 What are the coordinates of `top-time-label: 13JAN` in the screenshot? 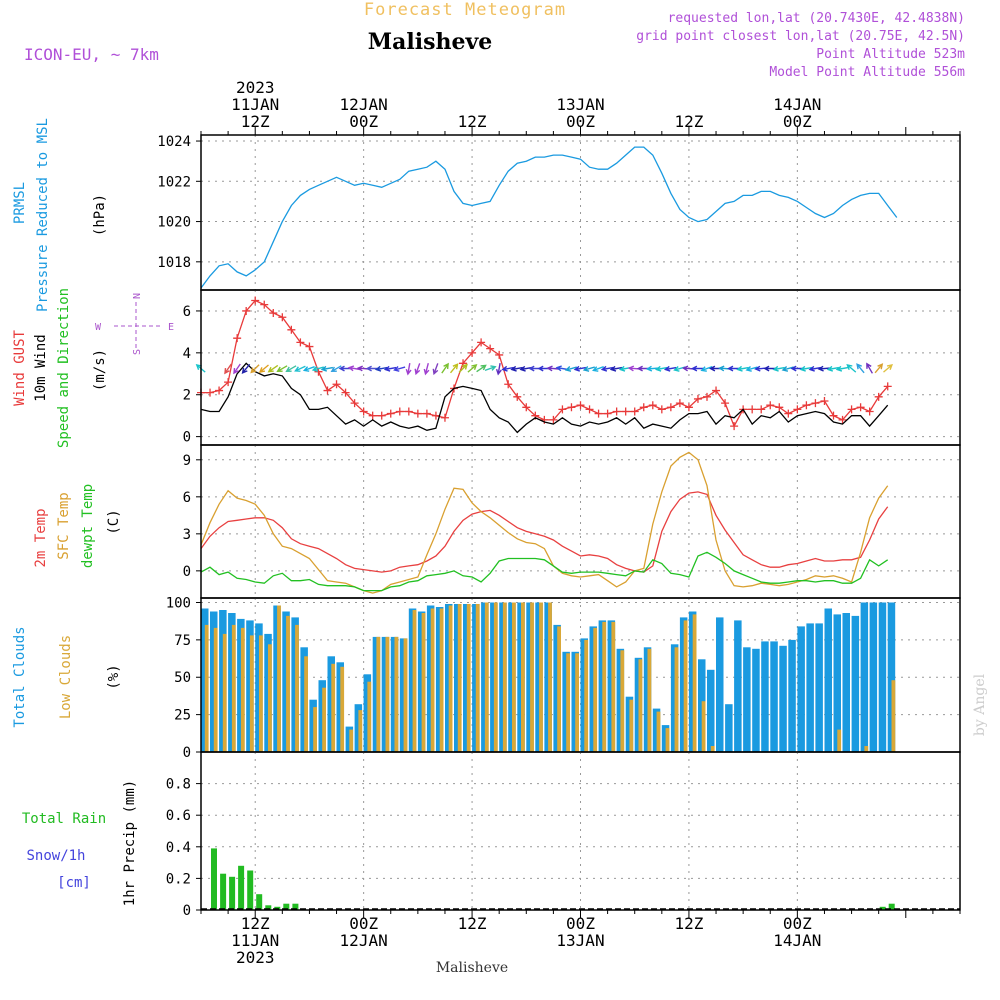 It's located at (580, 104).